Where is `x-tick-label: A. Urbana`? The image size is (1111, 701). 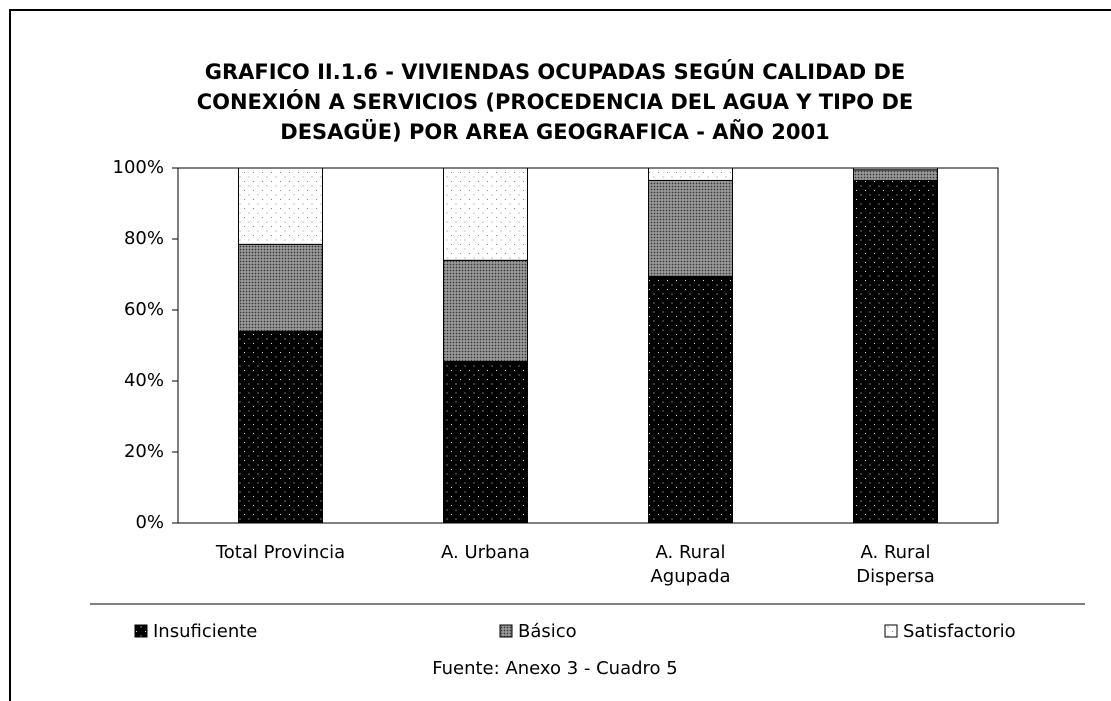
x-tick-label: A. Urbana is located at coordinates (485, 552).